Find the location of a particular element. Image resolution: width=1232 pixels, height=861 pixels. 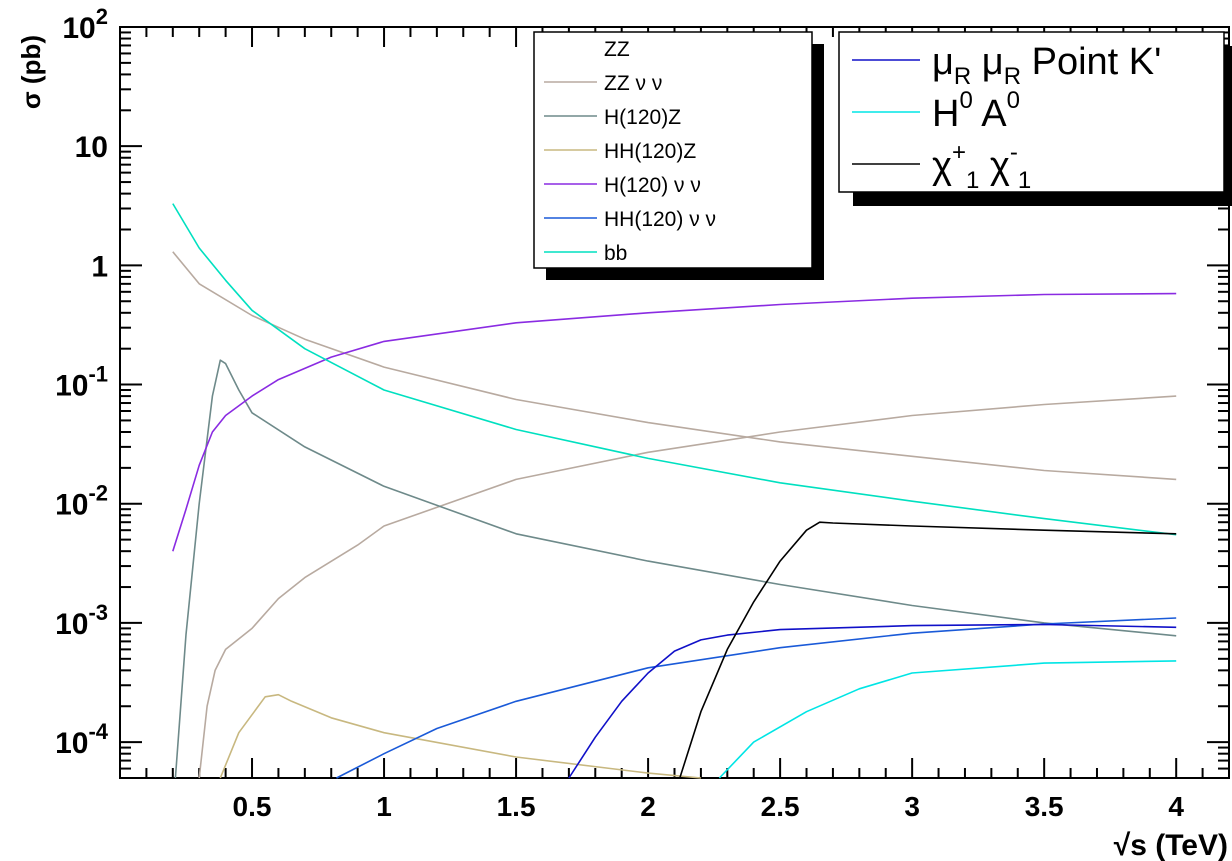

legend-label: μR μR Point K' is located at coordinates (1046, 65).